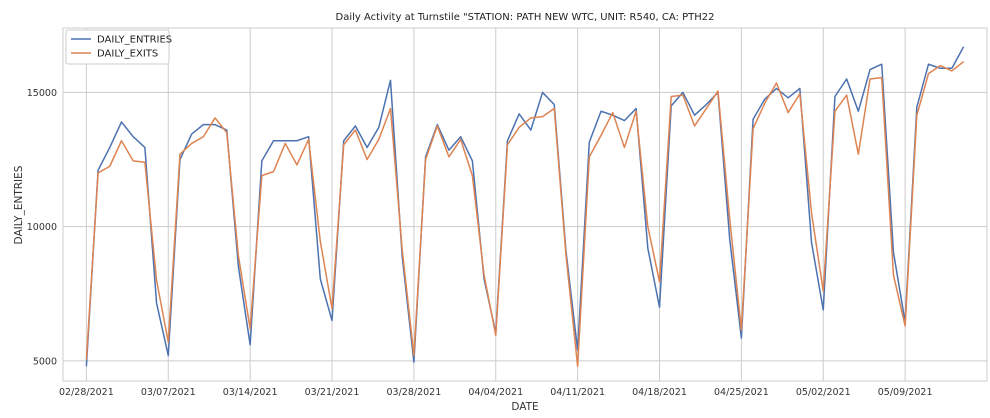 This screenshot has height=418, width=990. I want to click on legend-label-daily-entries: DAILY_ENTRIES, so click(134, 40).